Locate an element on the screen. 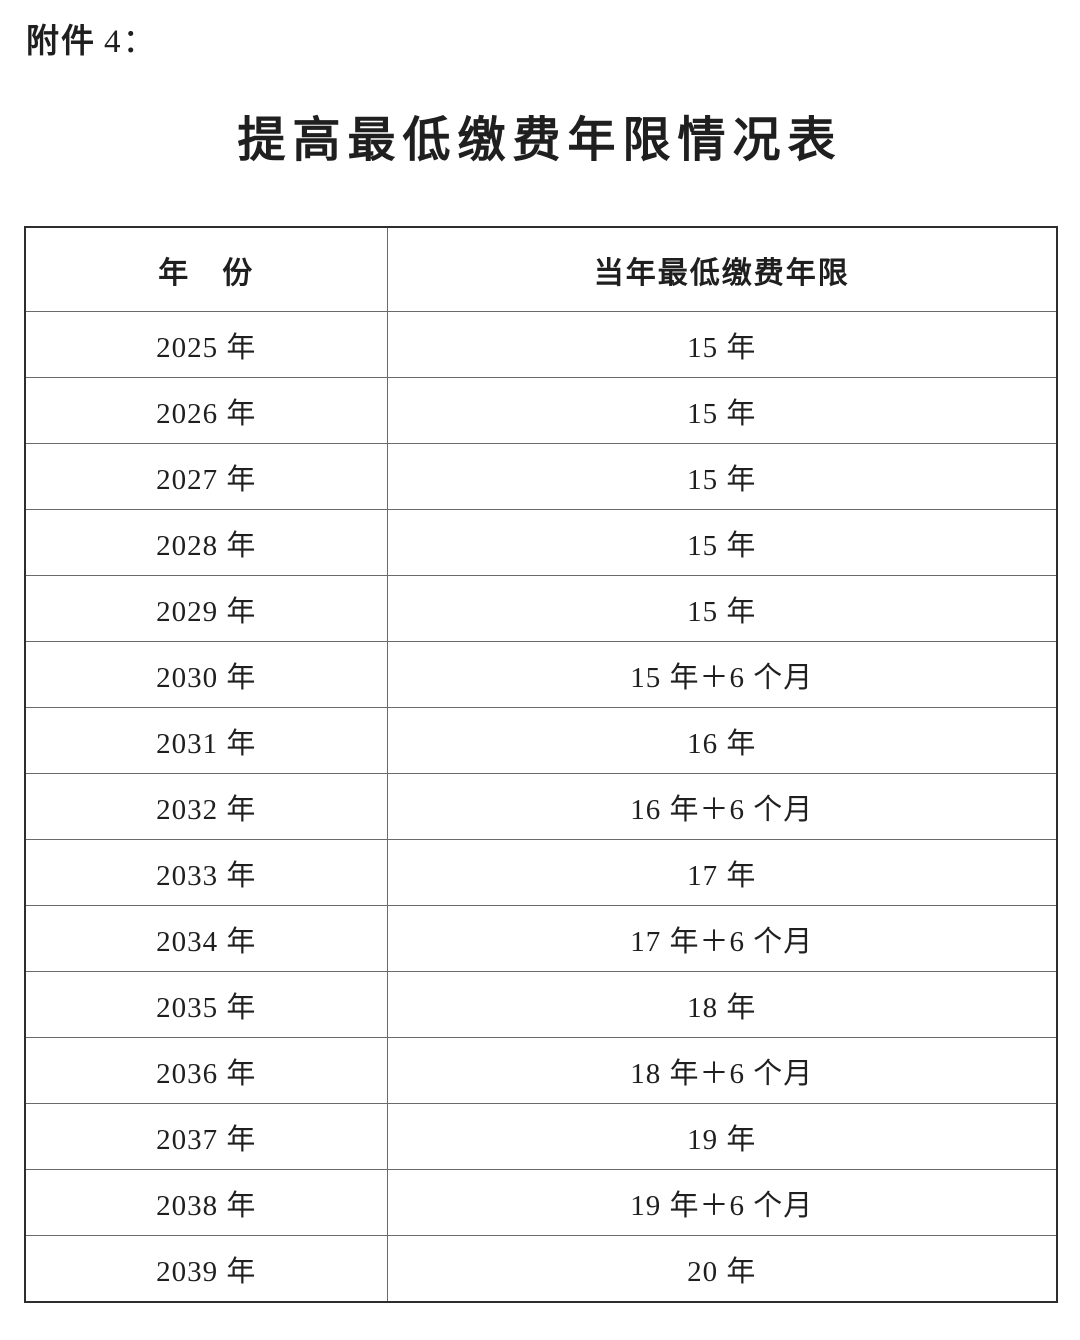 The width and height of the screenshot is (1080, 1340). year-cell: 2033 年 is located at coordinates (206, 872).